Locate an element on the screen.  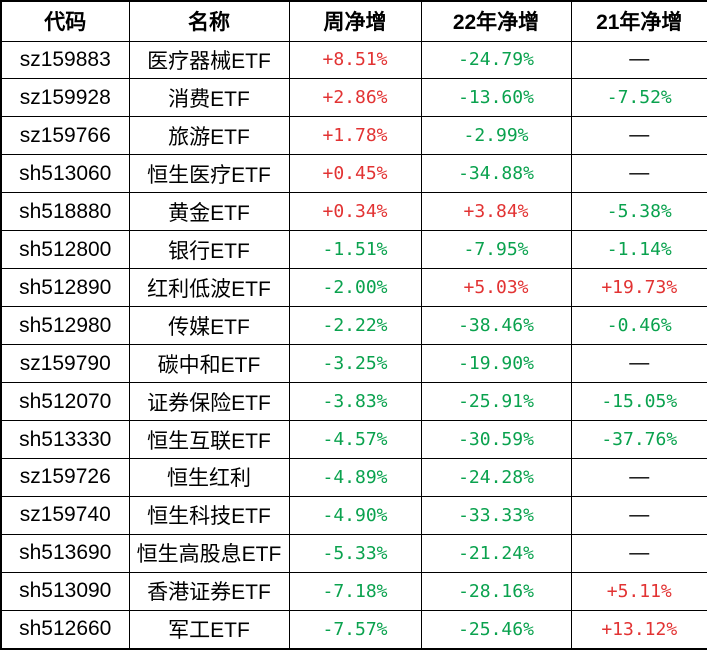
cell-name: 银行ETF is located at coordinates (209, 250).